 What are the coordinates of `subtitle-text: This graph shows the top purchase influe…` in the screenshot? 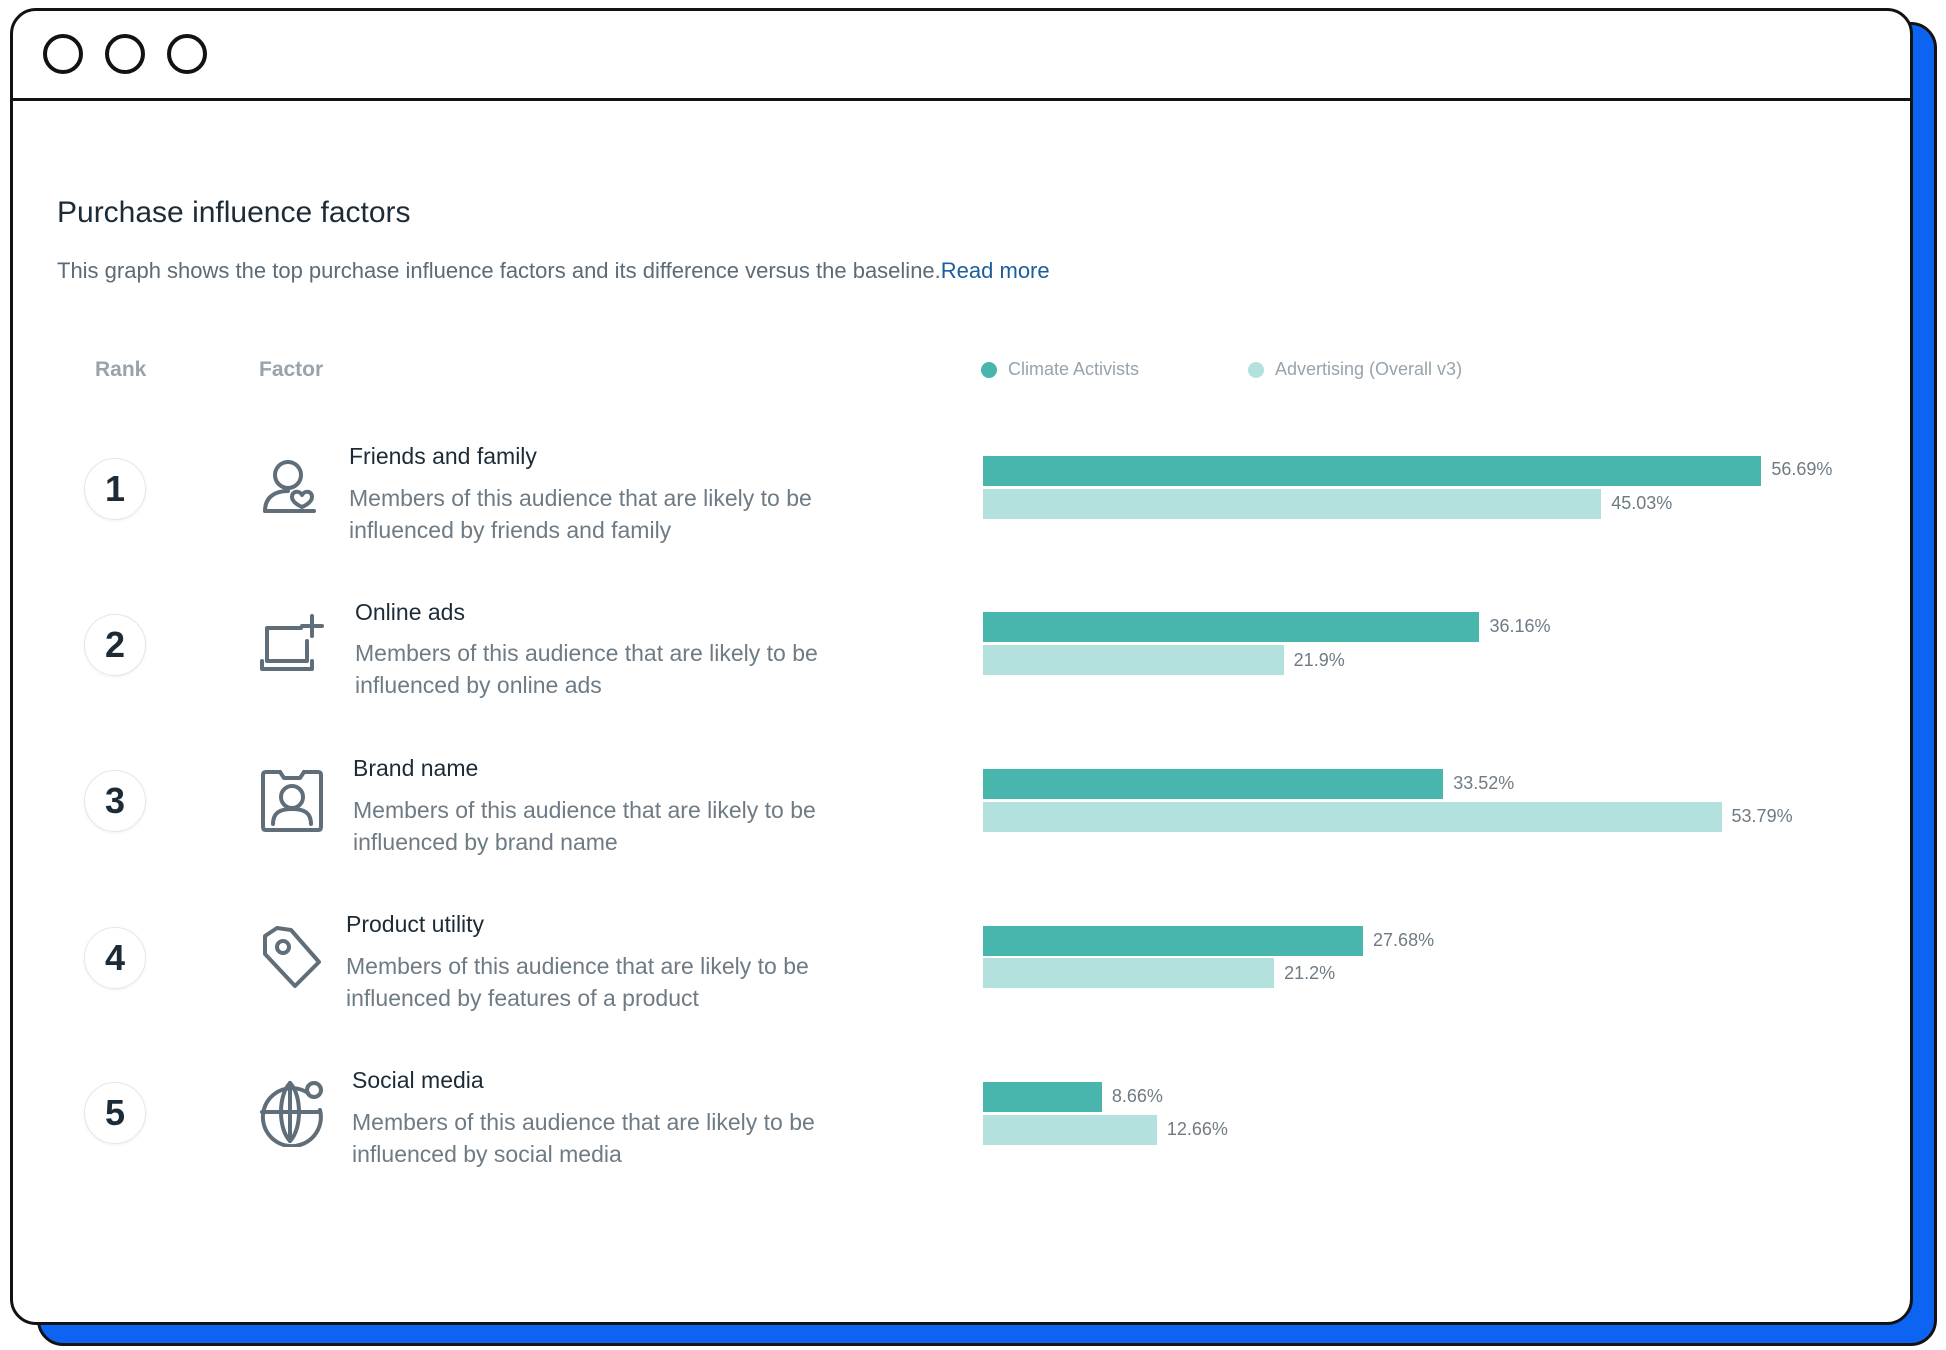 It's located at (499, 270).